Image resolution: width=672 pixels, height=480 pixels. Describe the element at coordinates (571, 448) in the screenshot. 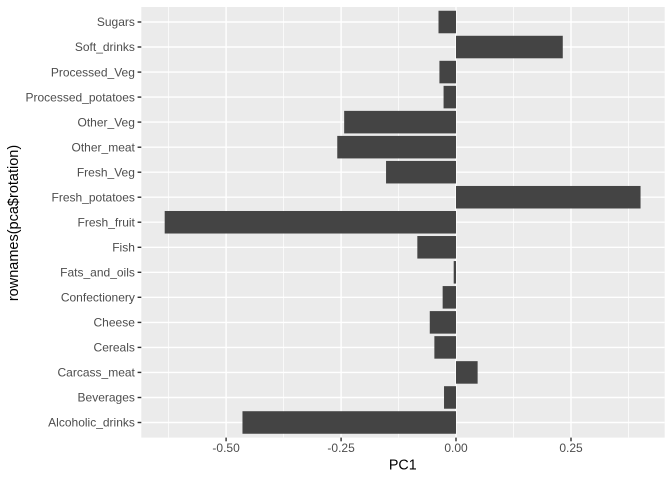

I see `svg-text: 0.25` at that location.